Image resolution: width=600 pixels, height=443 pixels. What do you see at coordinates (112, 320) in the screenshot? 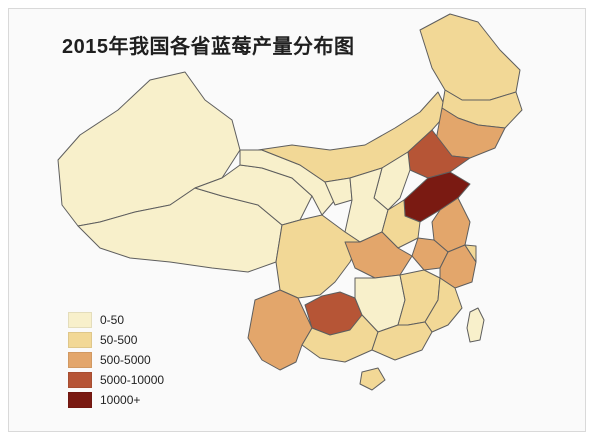
I see `legend-label: 0-50` at bounding box center [112, 320].